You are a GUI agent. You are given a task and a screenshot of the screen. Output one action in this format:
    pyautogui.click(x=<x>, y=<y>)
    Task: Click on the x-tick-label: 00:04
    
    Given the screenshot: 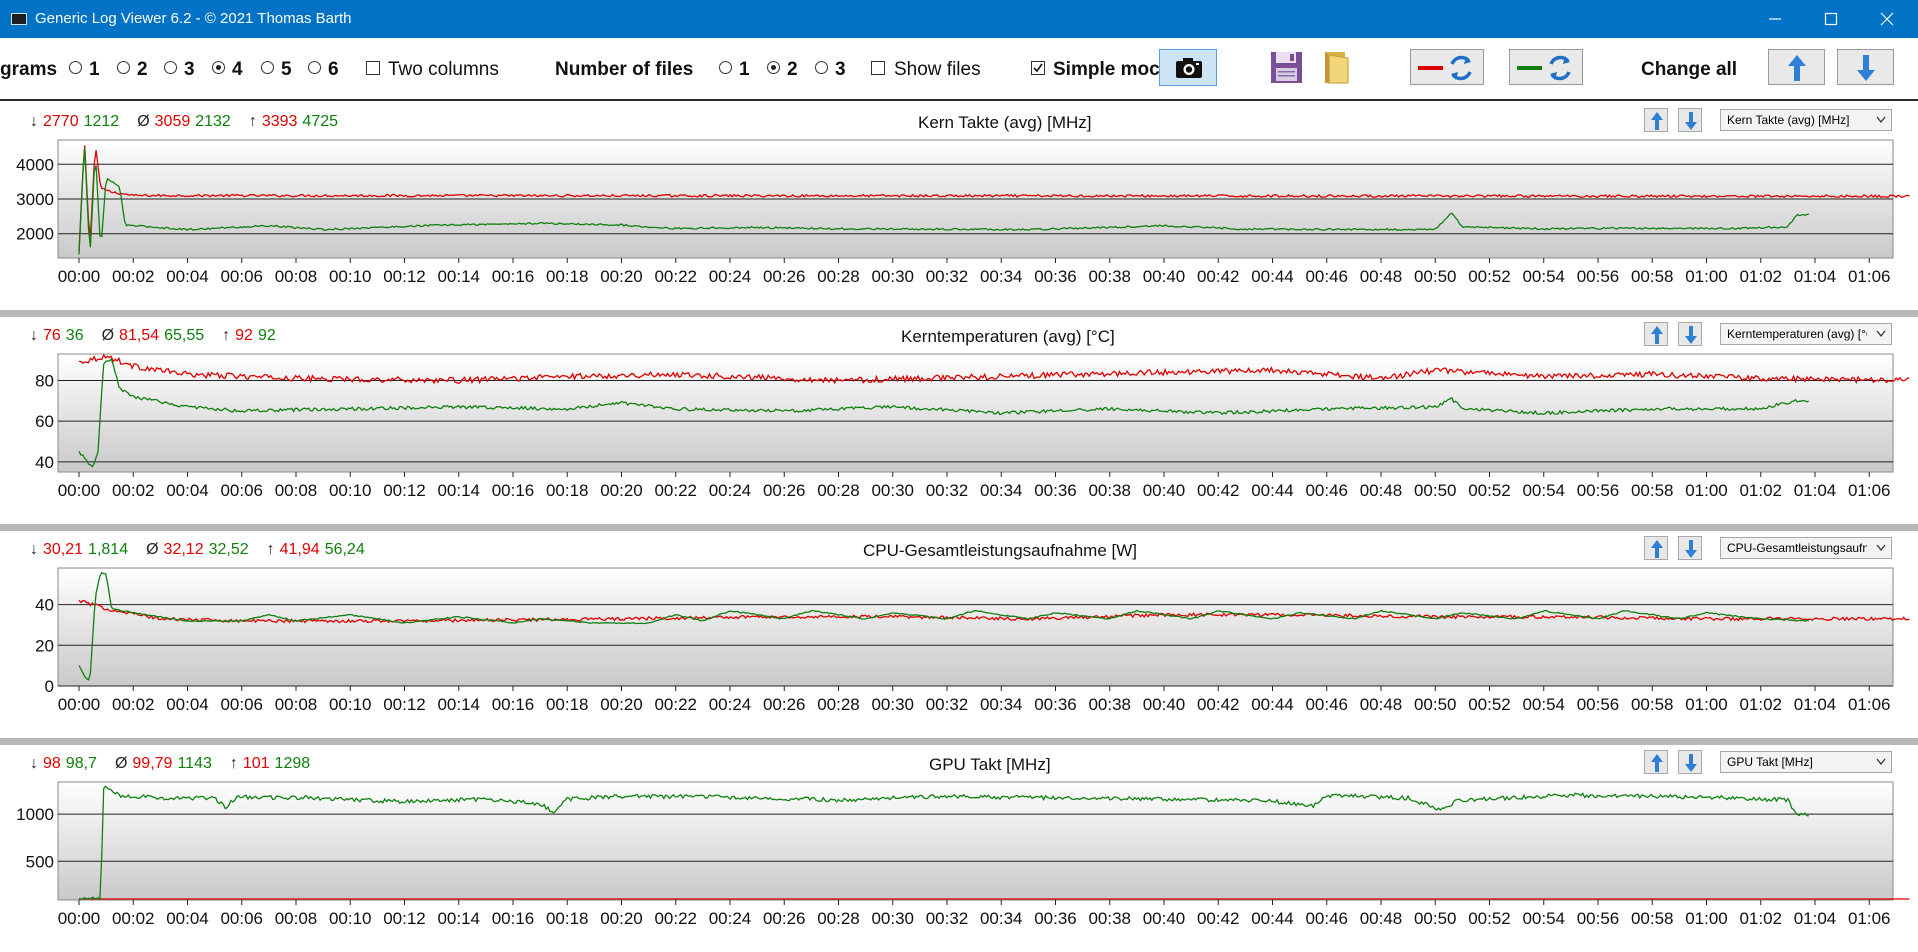 What is the action you would take?
    pyautogui.click(x=187, y=704)
    